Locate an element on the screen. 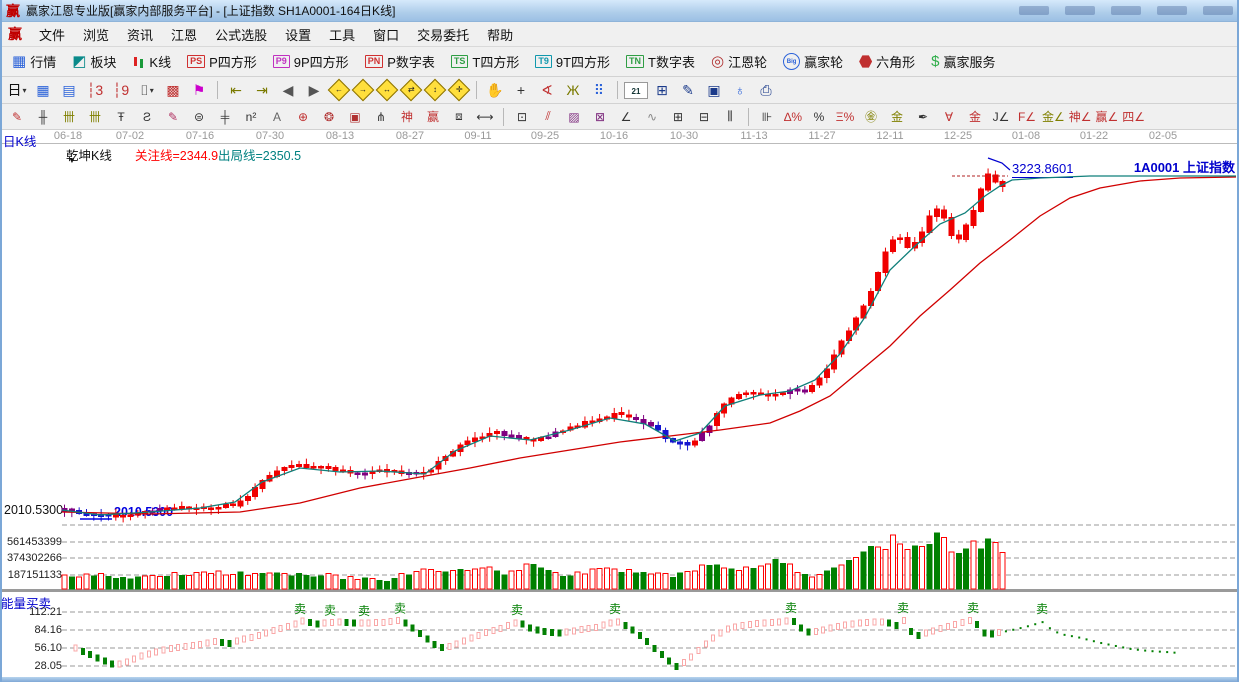 Image resolution: width=1239 pixels, height=682 pixels. calculator-icon: ⊞ is located at coordinates (662, 89).